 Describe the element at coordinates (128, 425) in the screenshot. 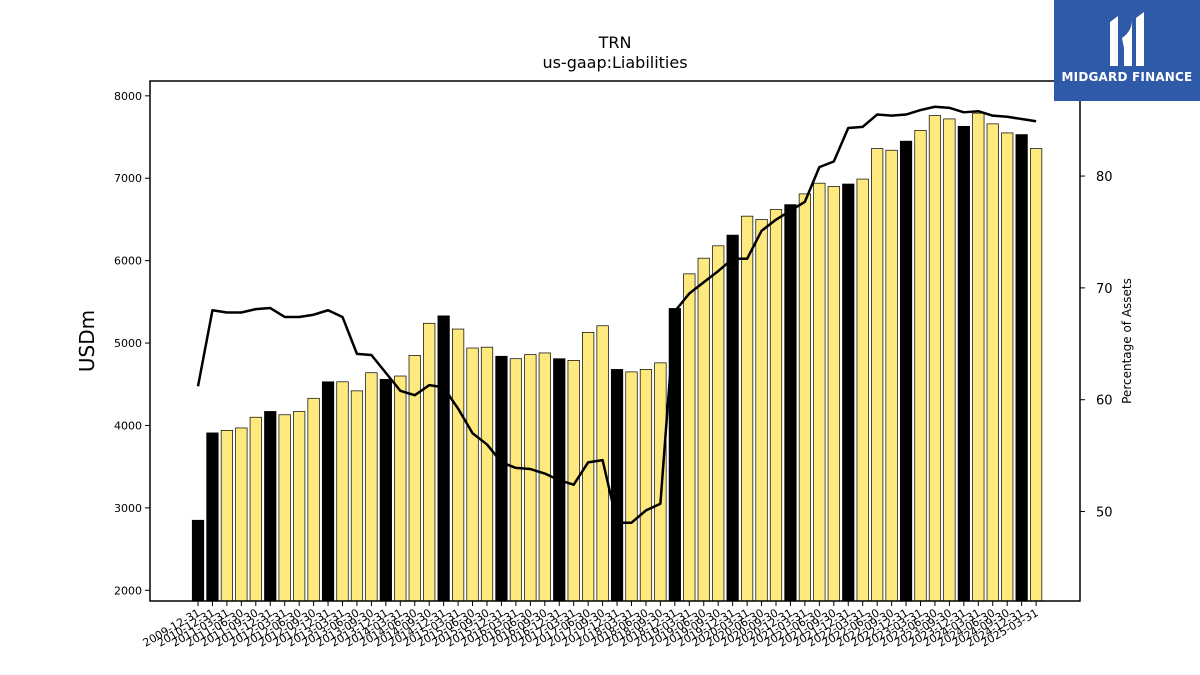

I see `y-tick-label: 4000` at that location.